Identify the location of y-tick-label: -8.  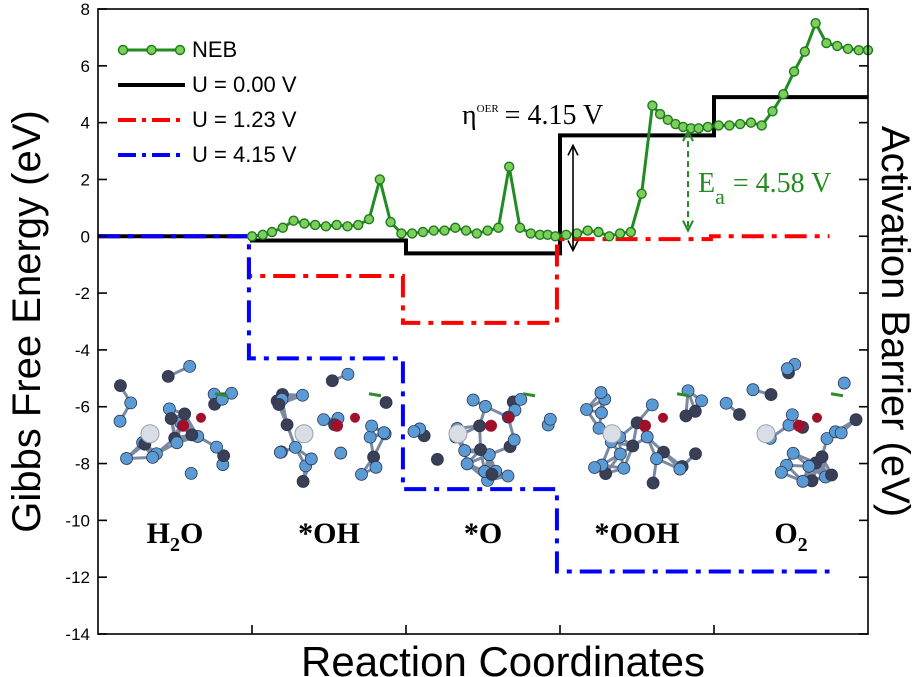
(82, 464).